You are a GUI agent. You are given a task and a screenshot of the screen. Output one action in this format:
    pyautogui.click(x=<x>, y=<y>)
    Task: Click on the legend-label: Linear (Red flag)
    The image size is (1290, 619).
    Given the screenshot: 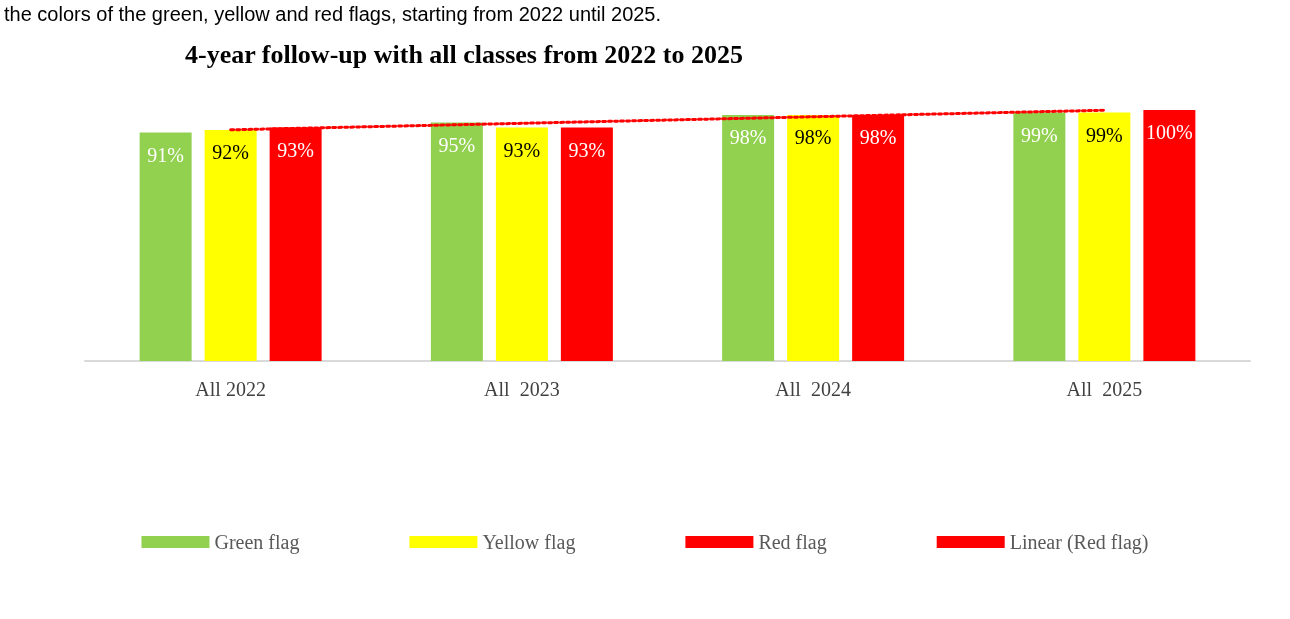 What is the action you would take?
    pyautogui.click(x=1079, y=542)
    